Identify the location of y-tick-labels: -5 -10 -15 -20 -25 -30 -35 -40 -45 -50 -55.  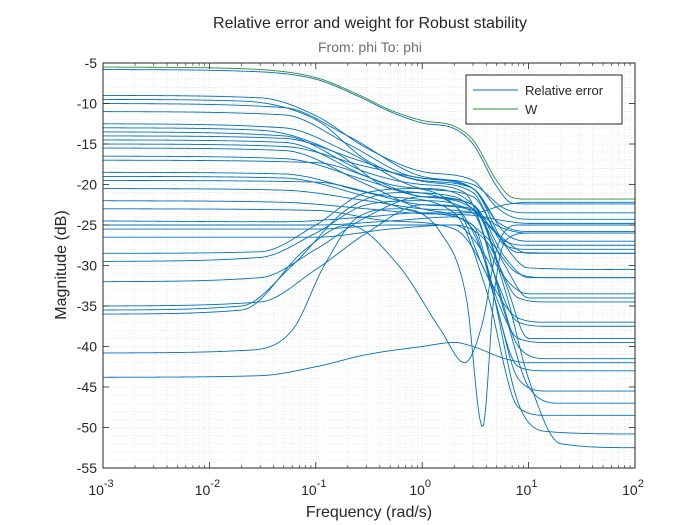
(87, 265).